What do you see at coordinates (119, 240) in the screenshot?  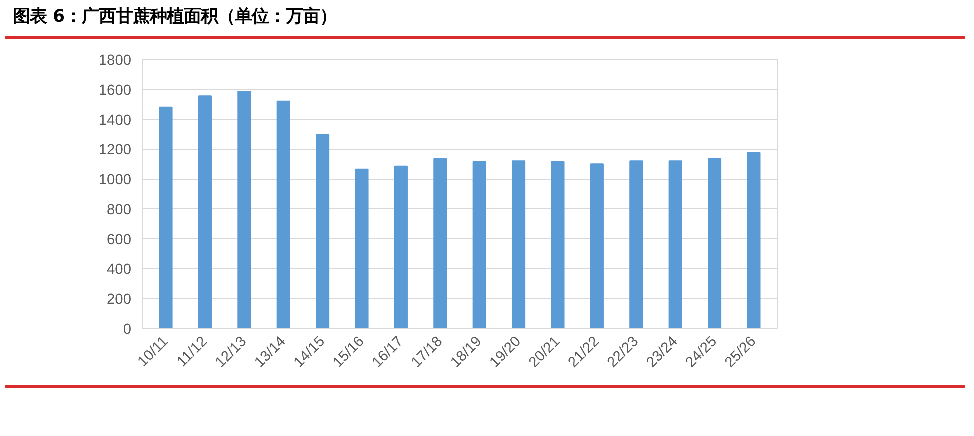 I see `y-tick-label: 600` at bounding box center [119, 240].